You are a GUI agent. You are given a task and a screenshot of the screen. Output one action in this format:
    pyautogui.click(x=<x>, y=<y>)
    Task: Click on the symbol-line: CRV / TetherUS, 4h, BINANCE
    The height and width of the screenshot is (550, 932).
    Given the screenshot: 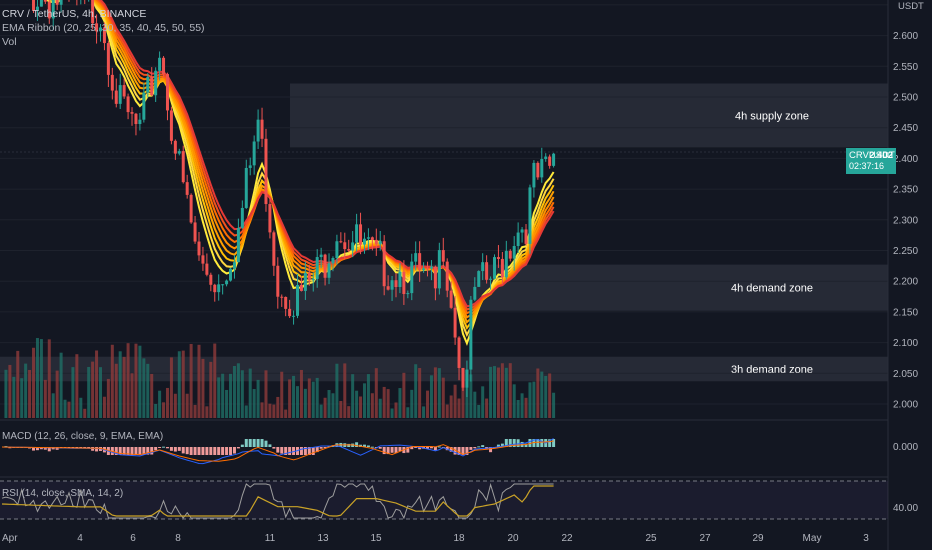 What is the action you would take?
    pyautogui.click(x=74, y=14)
    